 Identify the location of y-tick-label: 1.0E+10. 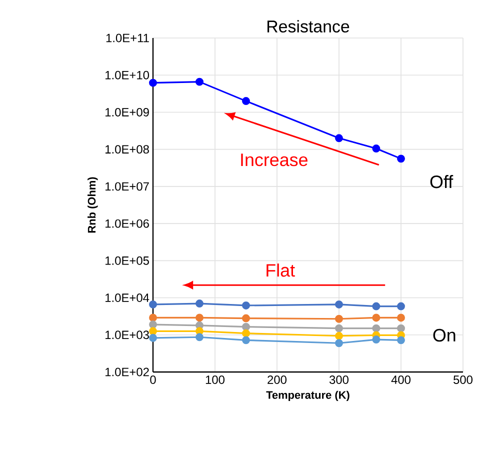
(128, 75).